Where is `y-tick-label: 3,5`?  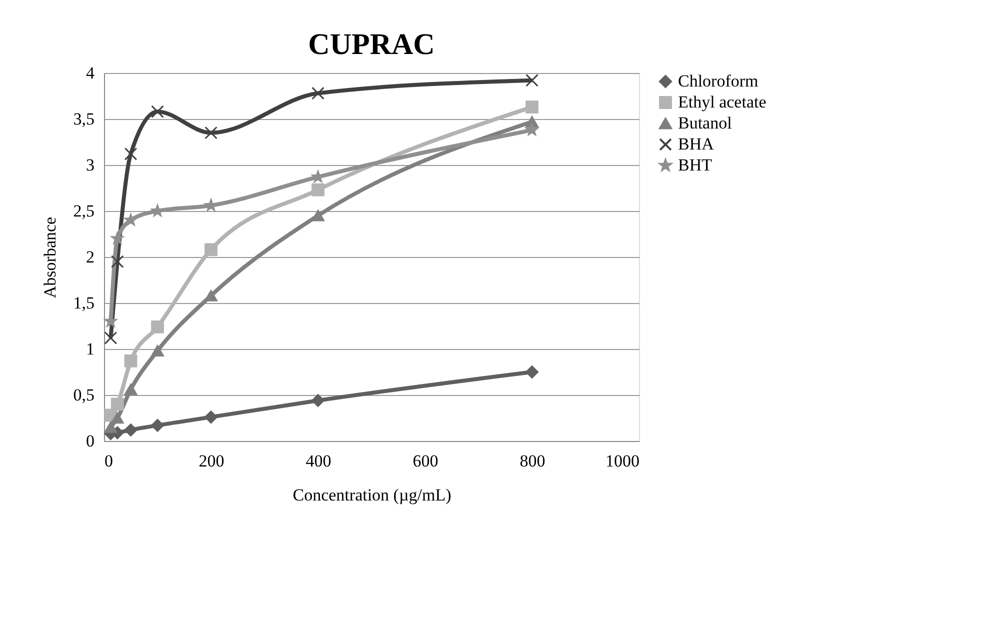 y-tick-label: 3,5 is located at coordinates (83, 119).